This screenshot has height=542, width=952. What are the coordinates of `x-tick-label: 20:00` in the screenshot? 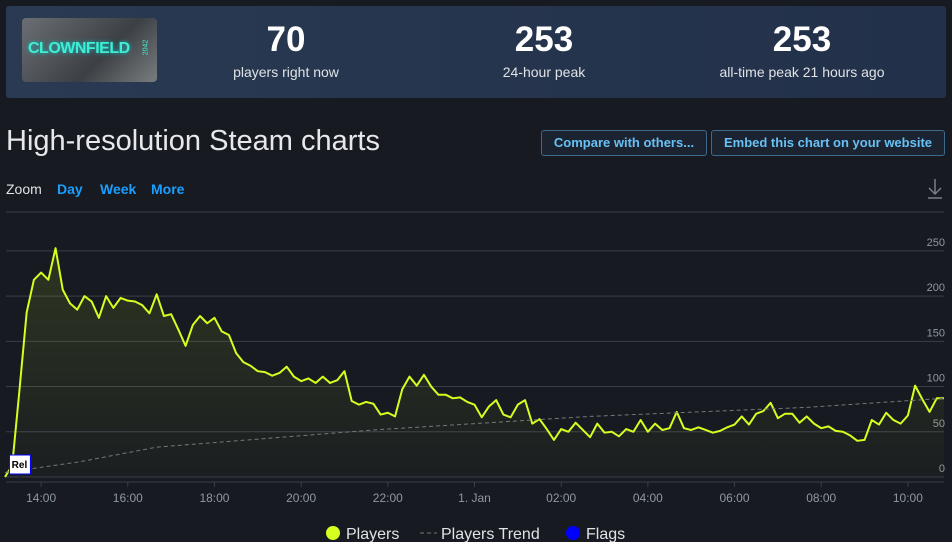 It's located at (301, 498).